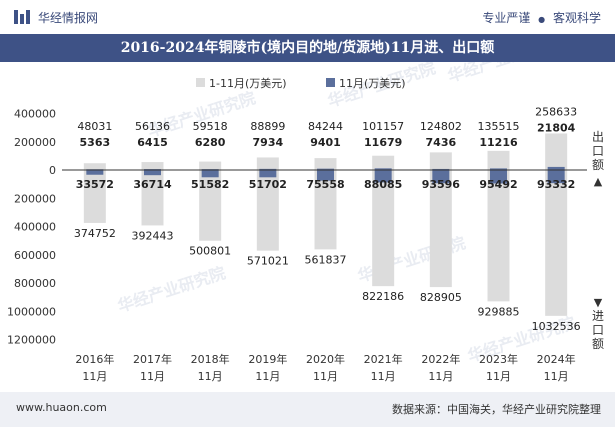 This screenshot has height=427, width=615. Describe the element at coordinates (556, 326) in the screenshot. I see `label-cumulative-import: 1032536` at that location.